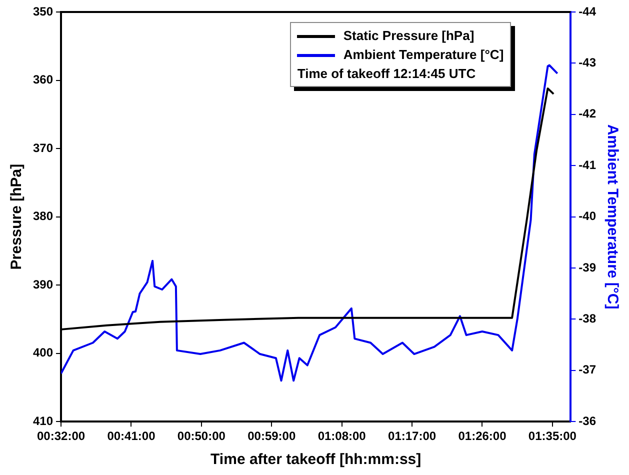 The width and height of the screenshot is (629, 475). I want to click on y-tick-label: 410, so click(43, 421).